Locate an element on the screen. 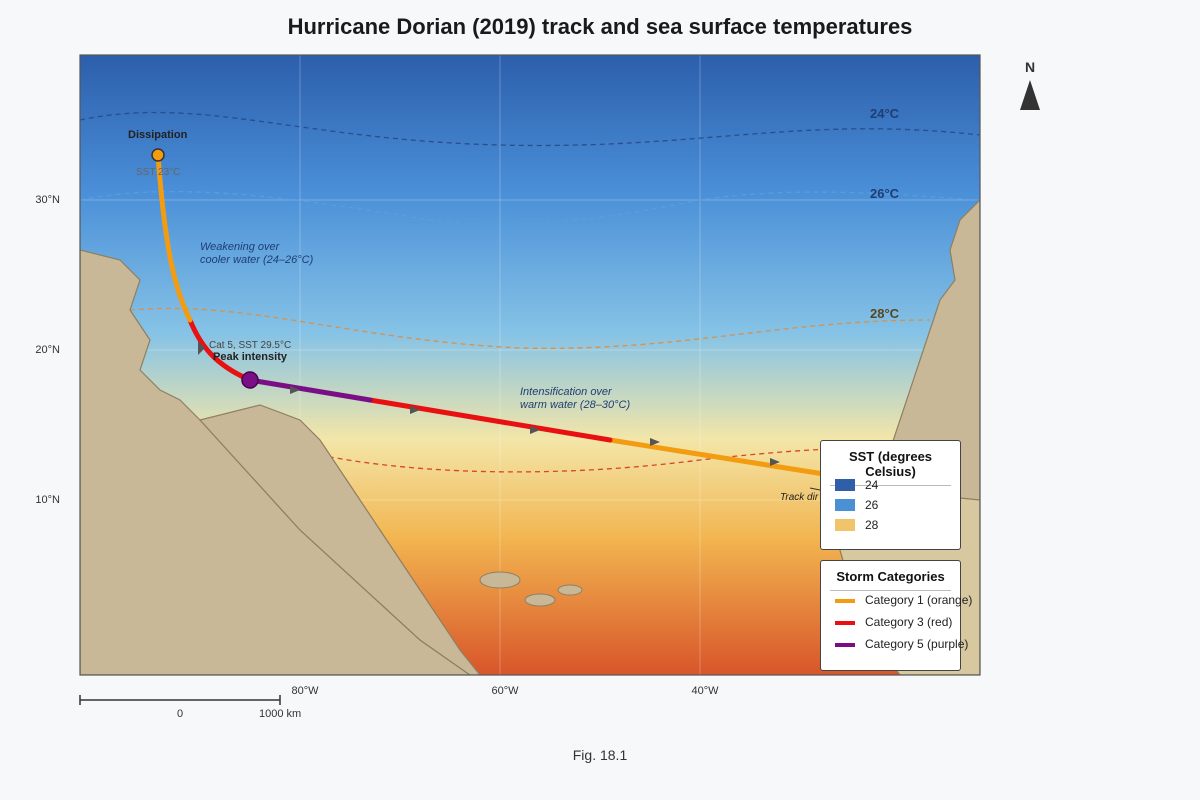 Image resolution: width=1200 pixels, height=800 pixels. cat3-line-swatch is located at coordinates (845, 623).